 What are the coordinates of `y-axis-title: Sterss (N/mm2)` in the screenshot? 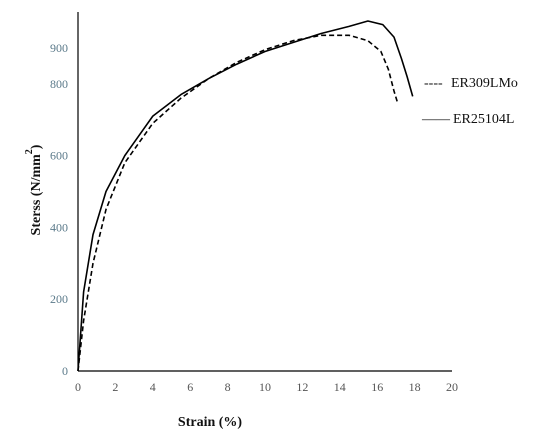 It's located at (34, 189).